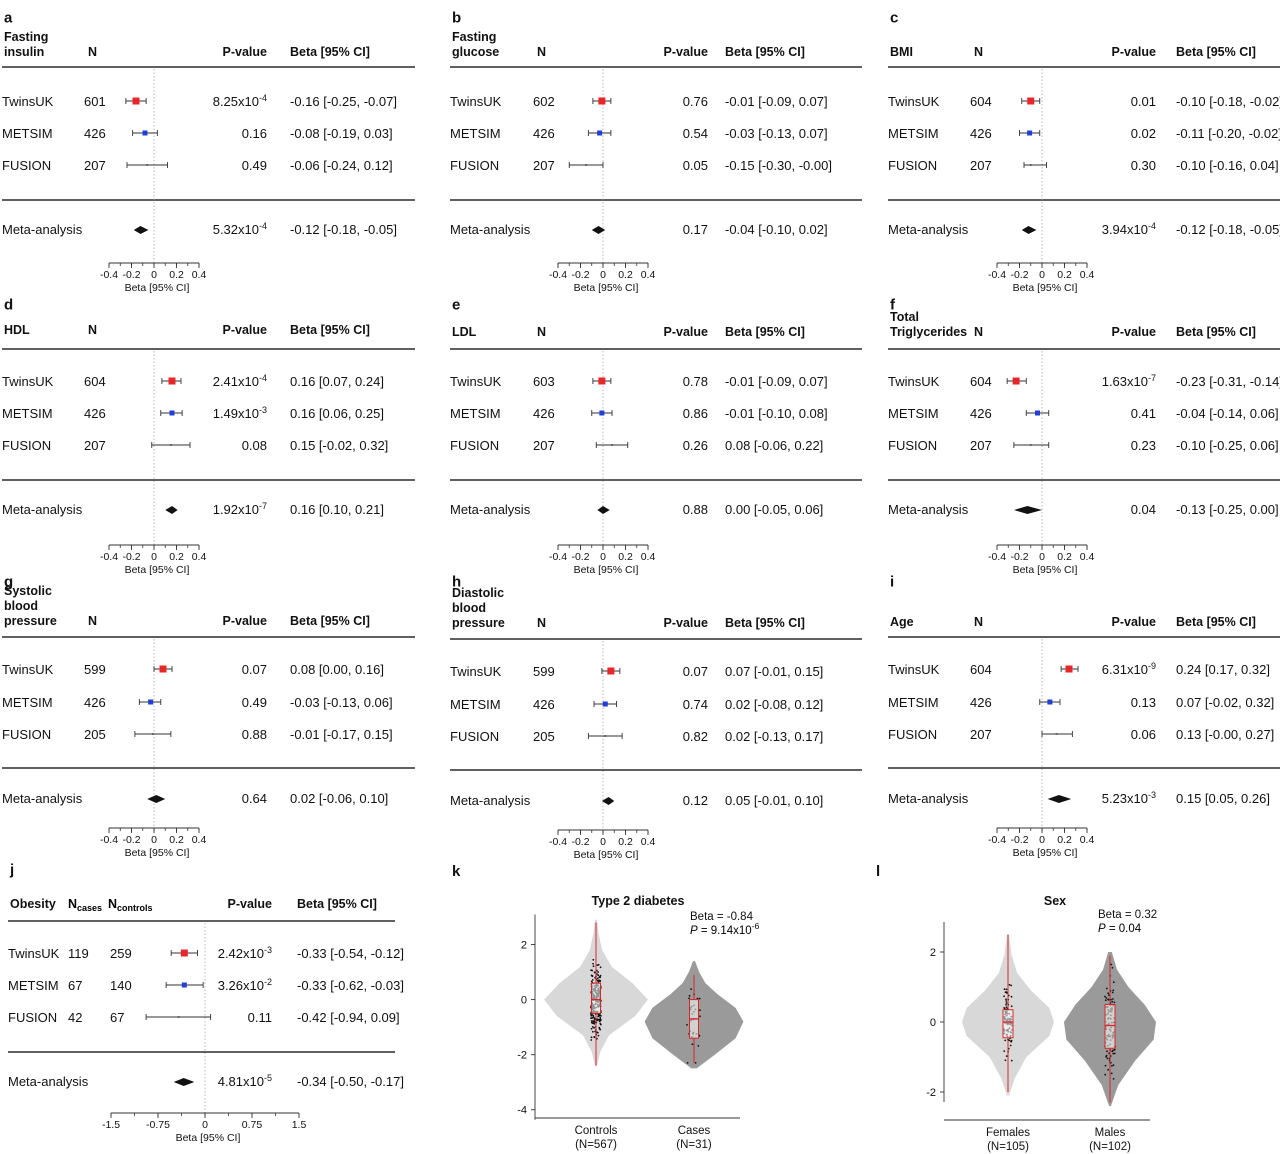 This screenshot has width=1280, height=1154. Describe the element at coordinates (263, 506) in the screenshot. I see `meta-p-value-exp: -7` at that location.